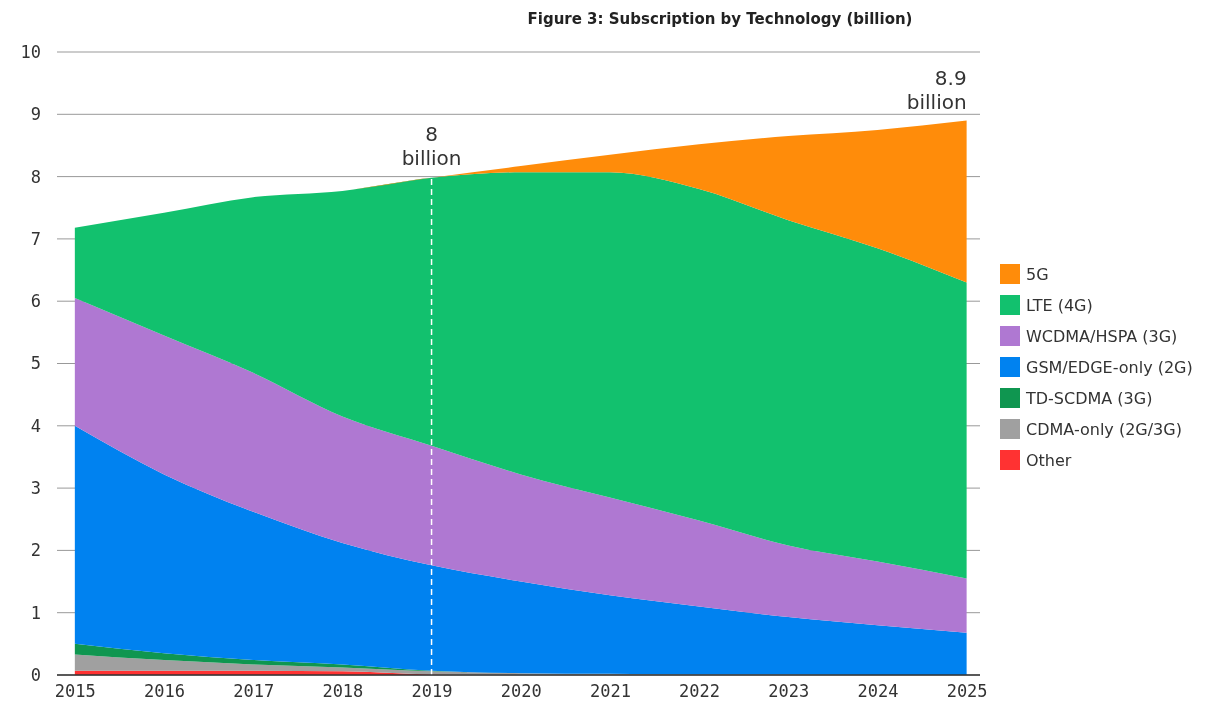 This screenshot has width=1212, height=707. I want to click on x-tick-label: 2024, so click(878, 691).